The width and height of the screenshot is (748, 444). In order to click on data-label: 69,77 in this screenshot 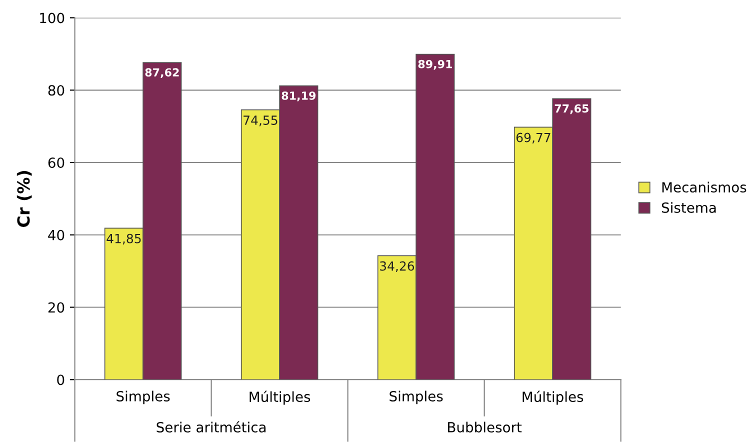, I will do `click(533, 138)`.